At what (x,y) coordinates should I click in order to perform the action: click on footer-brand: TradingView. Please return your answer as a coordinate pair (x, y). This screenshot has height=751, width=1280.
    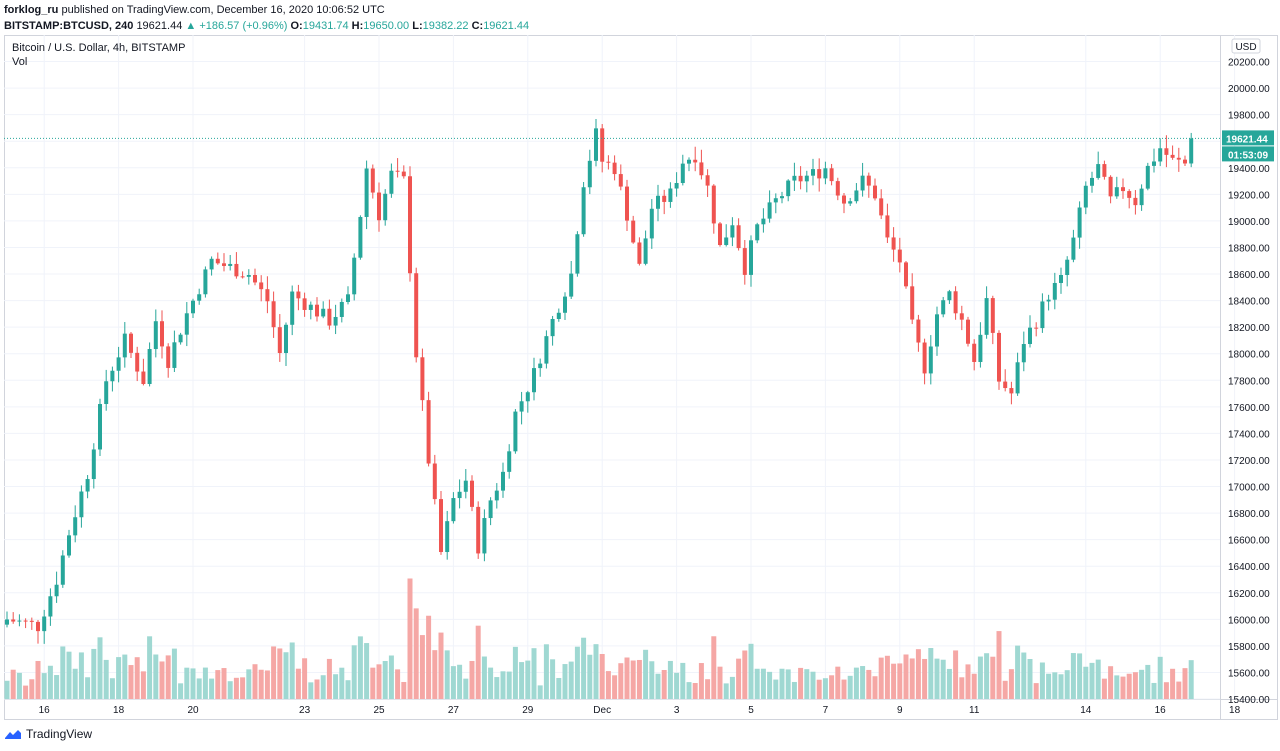
    Looking at the image, I should click on (59, 734).